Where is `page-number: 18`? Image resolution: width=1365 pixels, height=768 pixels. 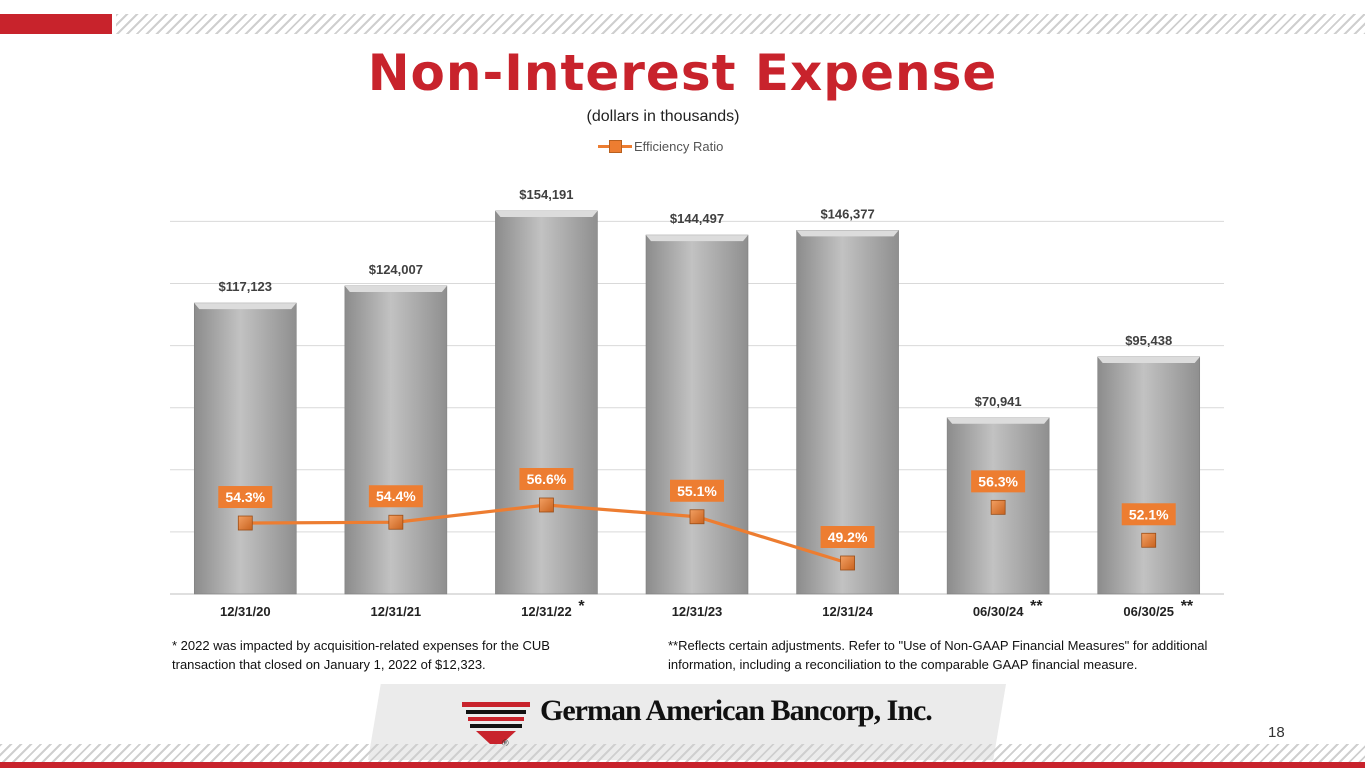 page-number: 18 is located at coordinates (1276, 732).